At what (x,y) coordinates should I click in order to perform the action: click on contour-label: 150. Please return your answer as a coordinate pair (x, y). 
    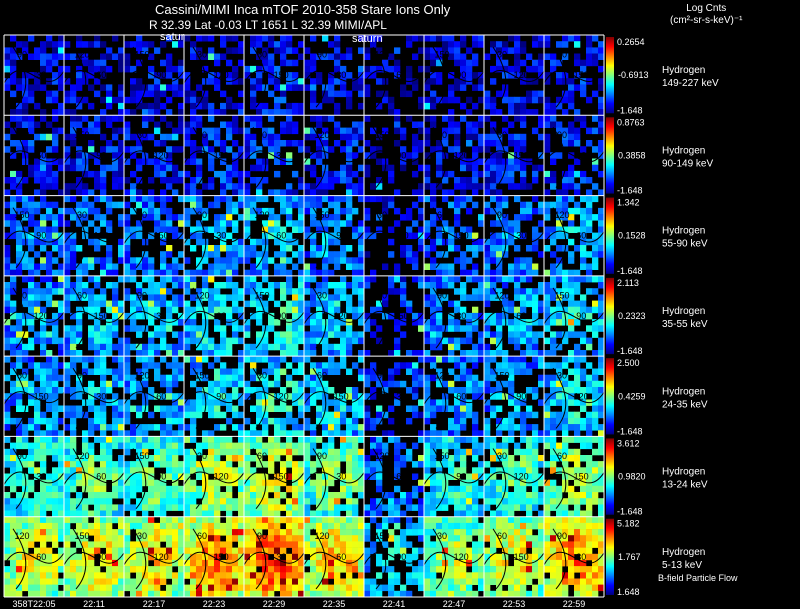
    Looking at the image, I should click on (461, 236).